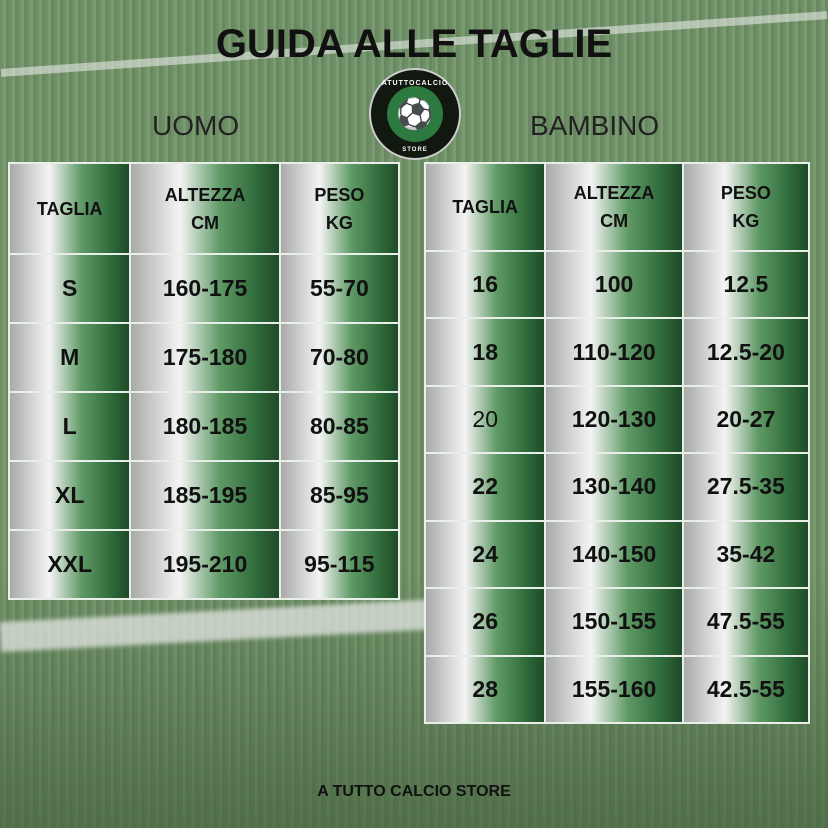 The width and height of the screenshot is (828, 828). What do you see at coordinates (746, 419) in the screenshot?
I see `table-cell: 20-27` at bounding box center [746, 419].